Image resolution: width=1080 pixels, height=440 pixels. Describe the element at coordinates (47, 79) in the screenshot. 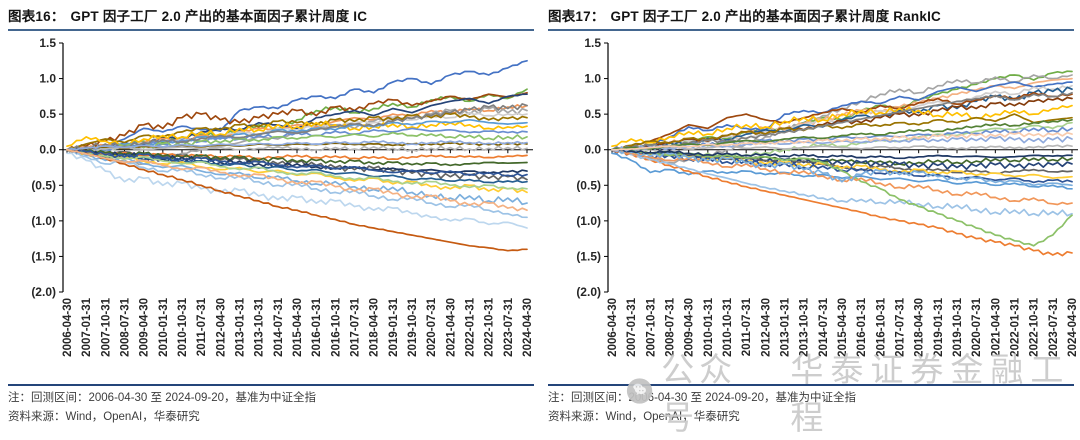

I see `y-tick-label: 1.0` at that location.